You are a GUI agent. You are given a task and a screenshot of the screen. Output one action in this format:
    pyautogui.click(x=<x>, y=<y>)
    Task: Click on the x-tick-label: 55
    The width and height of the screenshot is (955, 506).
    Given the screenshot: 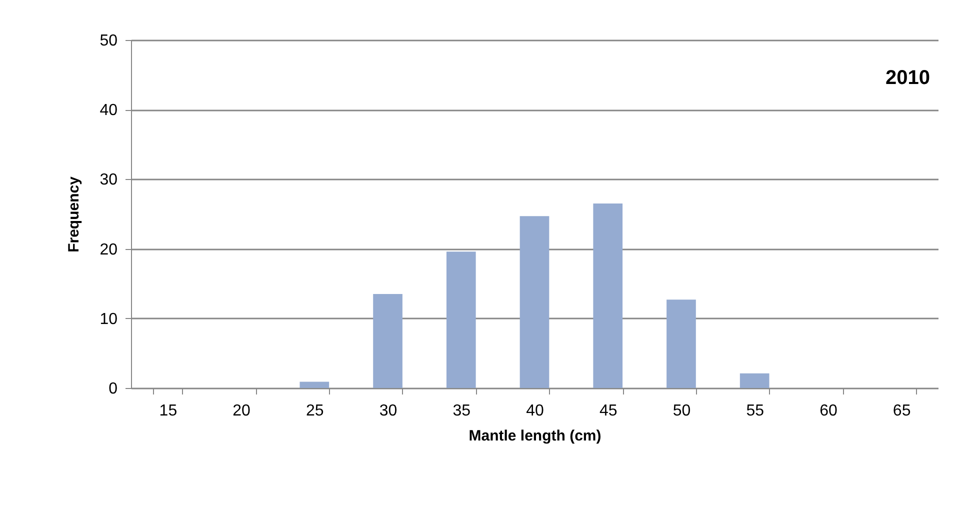 What is the action you would take?
    pyautogui.click(x=755, y=411)
    